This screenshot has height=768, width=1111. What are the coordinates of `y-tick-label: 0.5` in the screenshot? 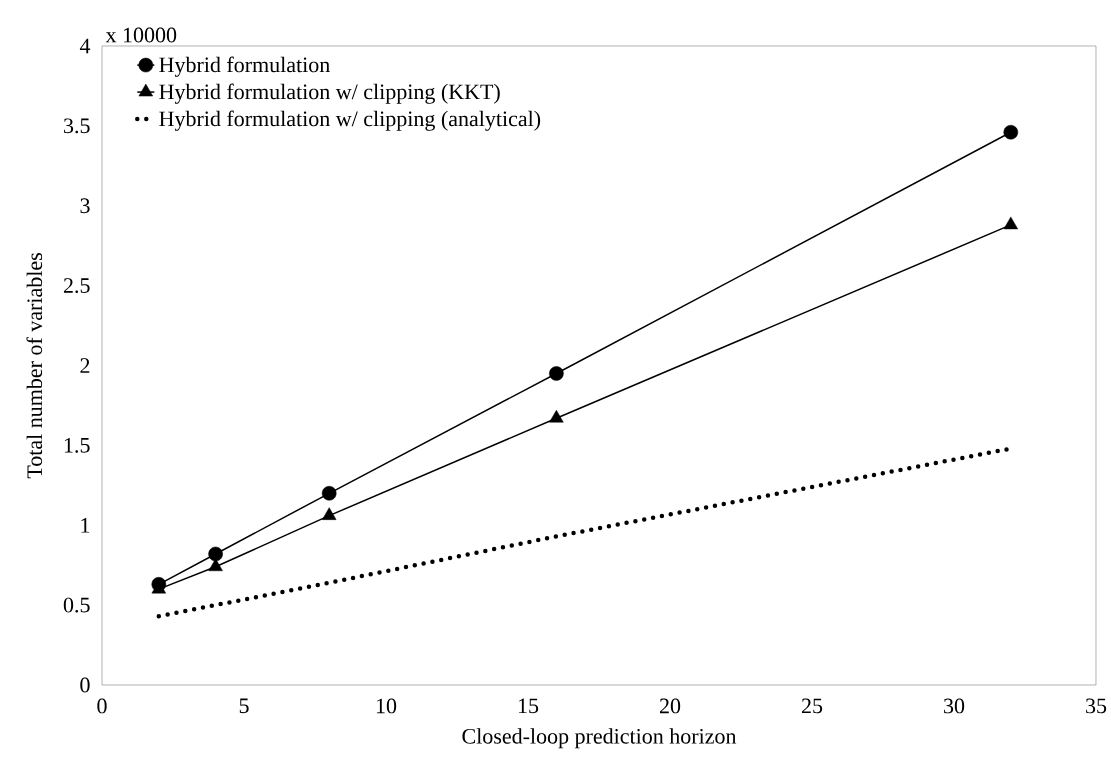 It's located at (76, 605).